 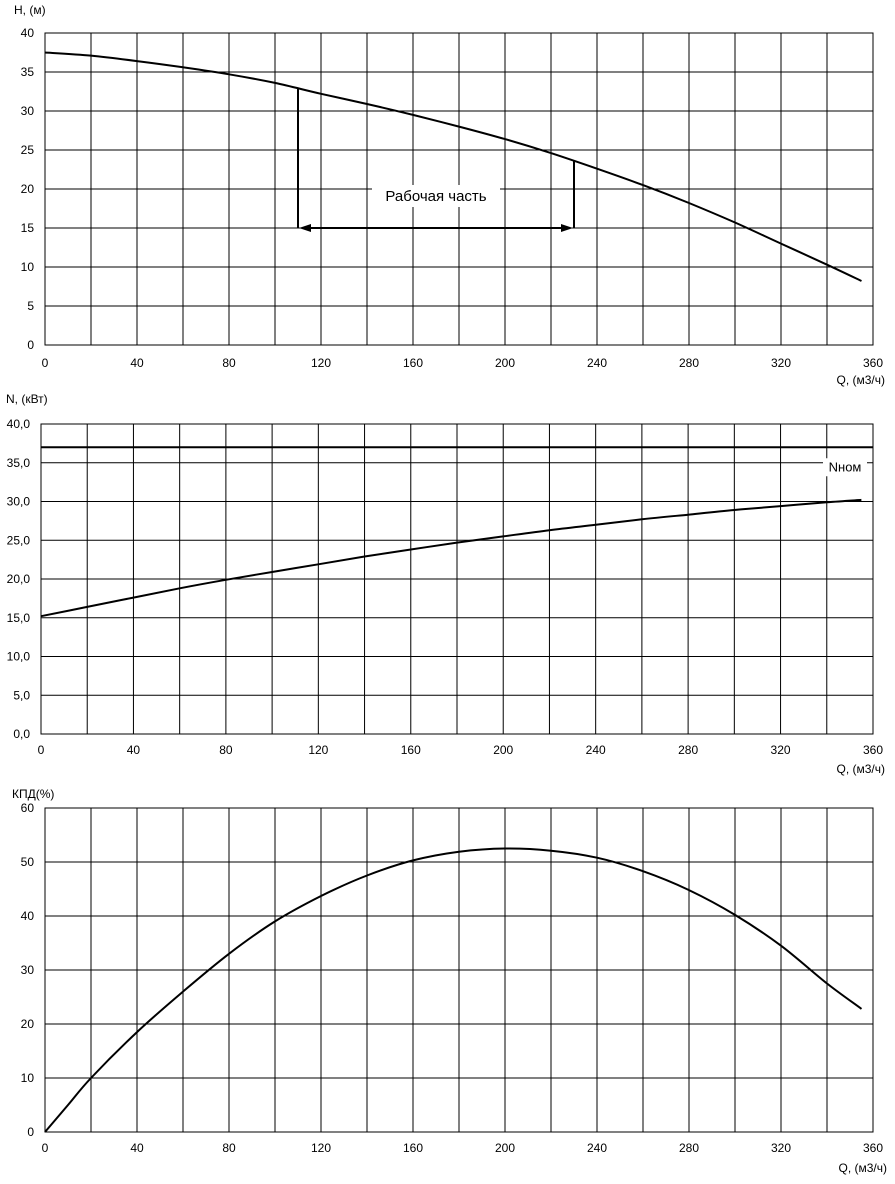 I want to click on working-range-annotation: Рабочая часть, so click(x=436, y=160).